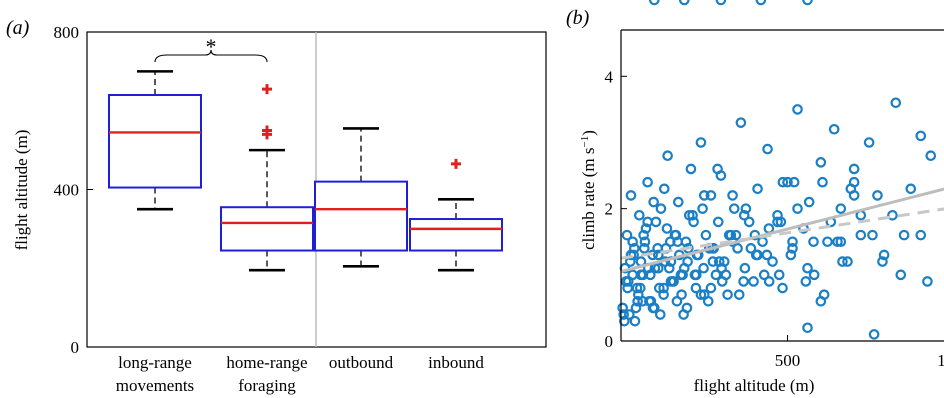 This screenshot has height=398, width=944. What do you see at coordinates (588, 190) in the screenshot?
I see `panel-b-y-axis-label: climb rate (m s−1)` at bounding box center [588, 190].